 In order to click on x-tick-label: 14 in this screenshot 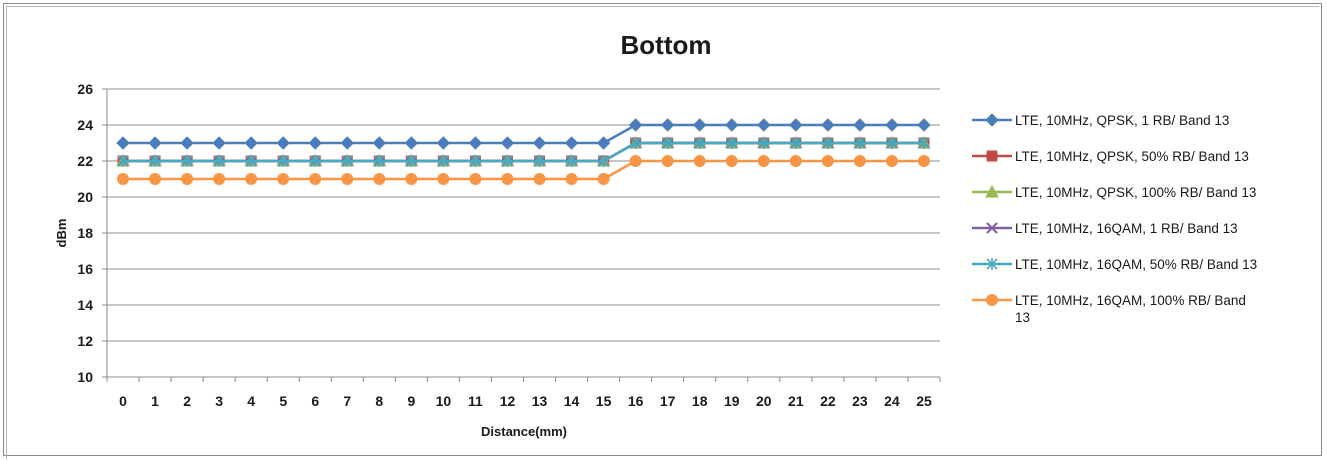, I will do `click(572, 401)`.